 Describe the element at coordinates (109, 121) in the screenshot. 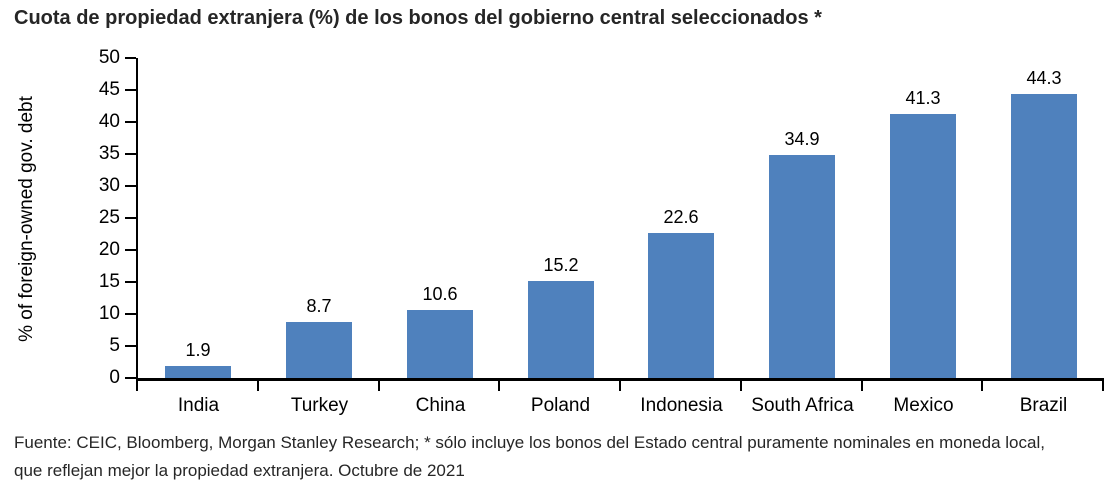

I see `y-tick-label: 40` at that location.